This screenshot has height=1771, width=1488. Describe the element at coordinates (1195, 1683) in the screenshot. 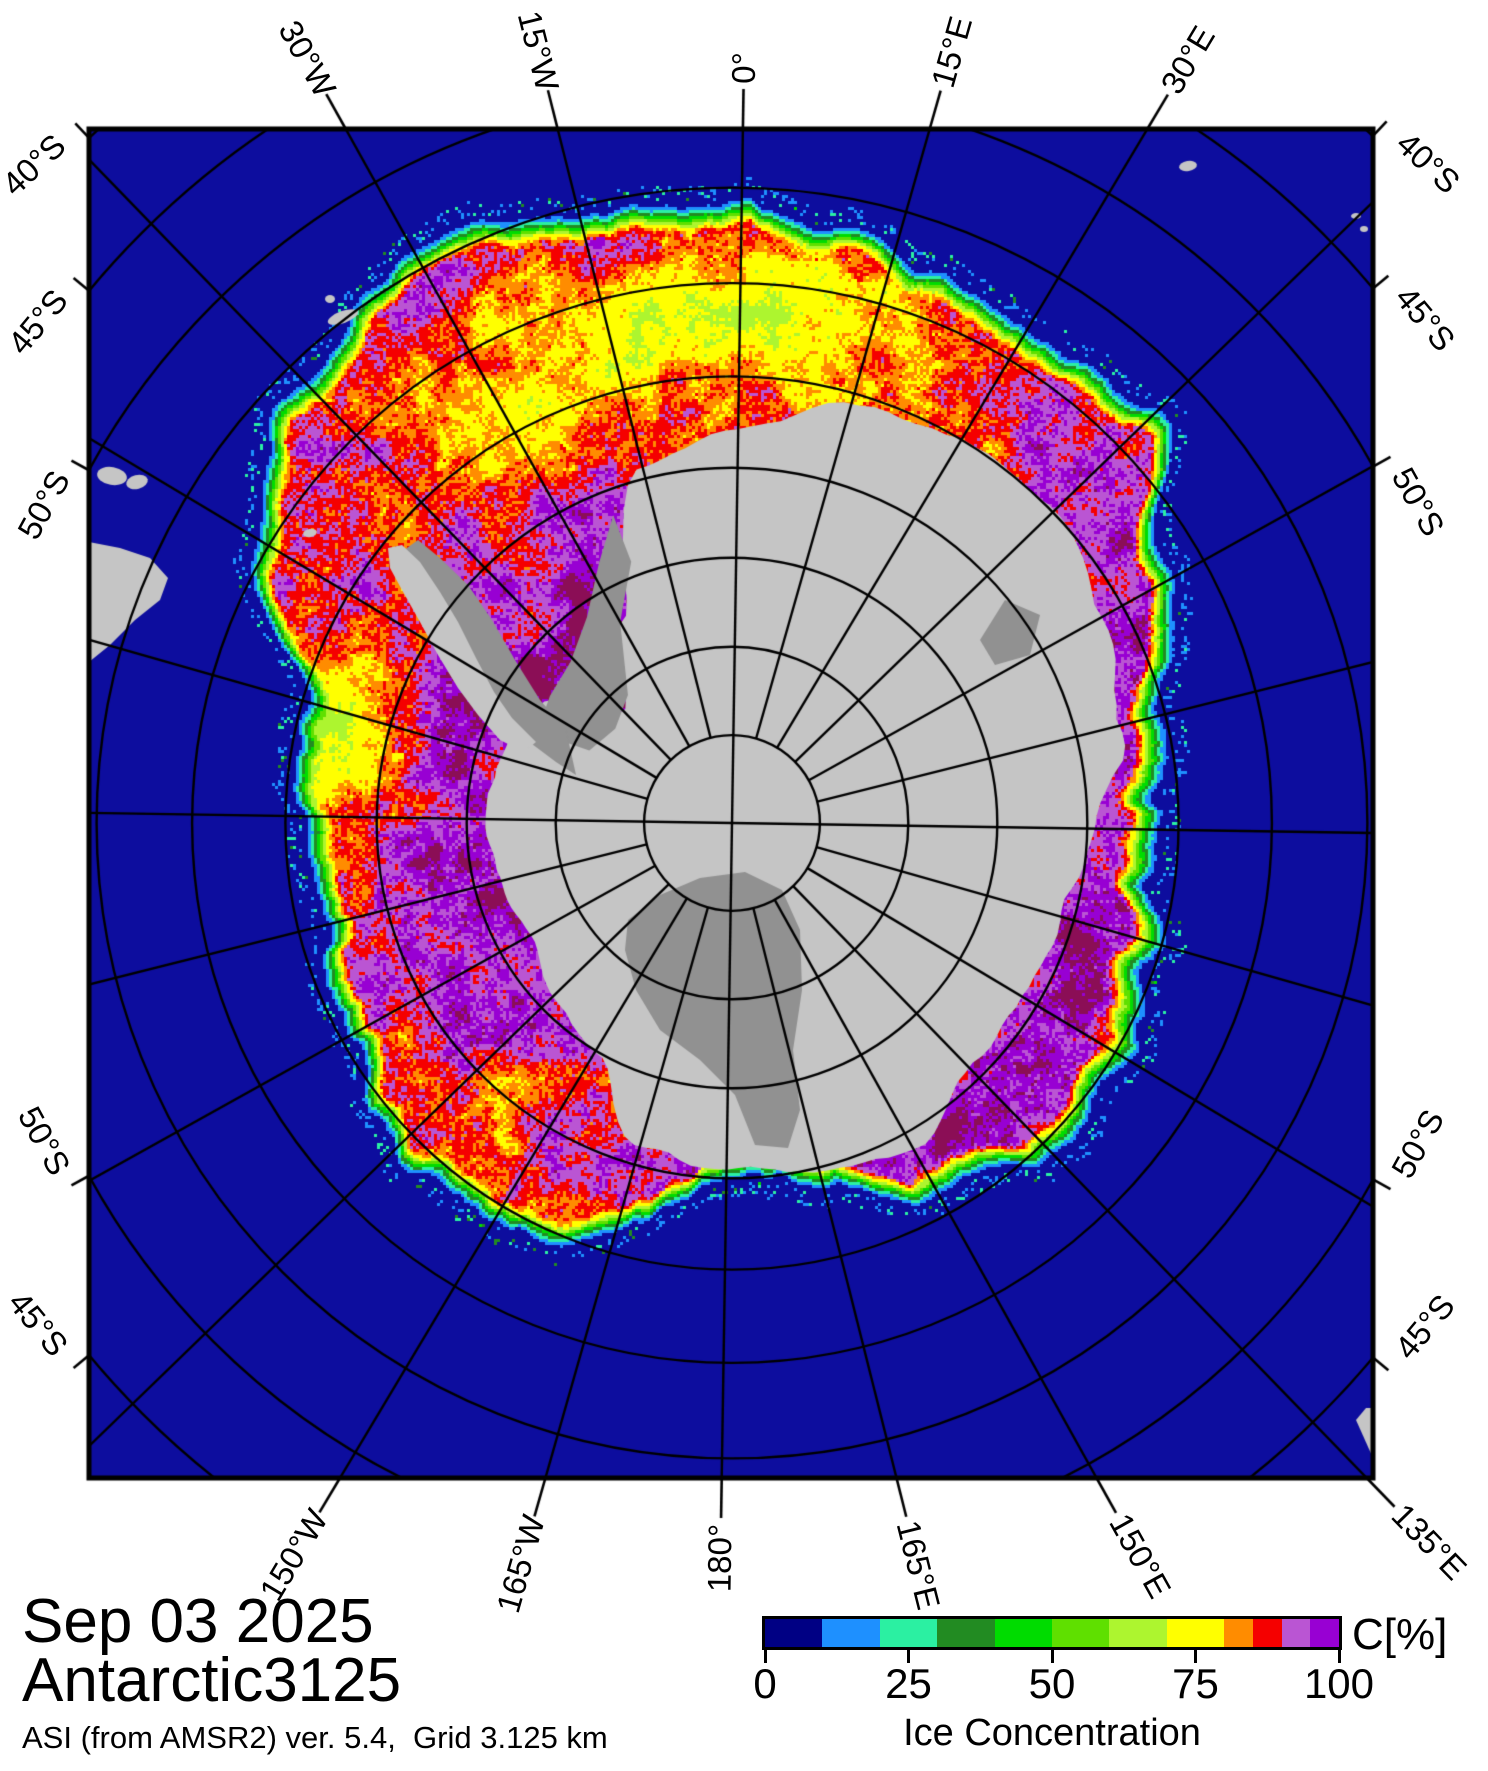

I see `colorbar-tick-label: 75` at that location.